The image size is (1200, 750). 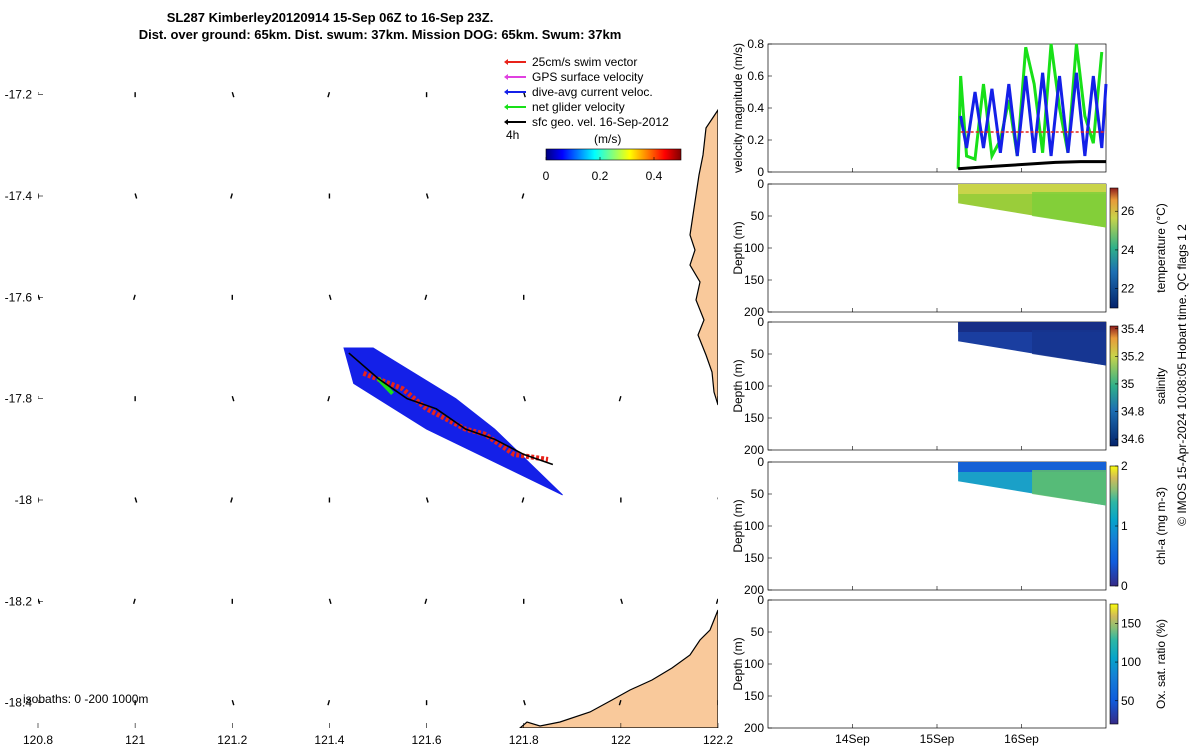 I want to click on velocity-series-net, so click(x=1030, y=106).